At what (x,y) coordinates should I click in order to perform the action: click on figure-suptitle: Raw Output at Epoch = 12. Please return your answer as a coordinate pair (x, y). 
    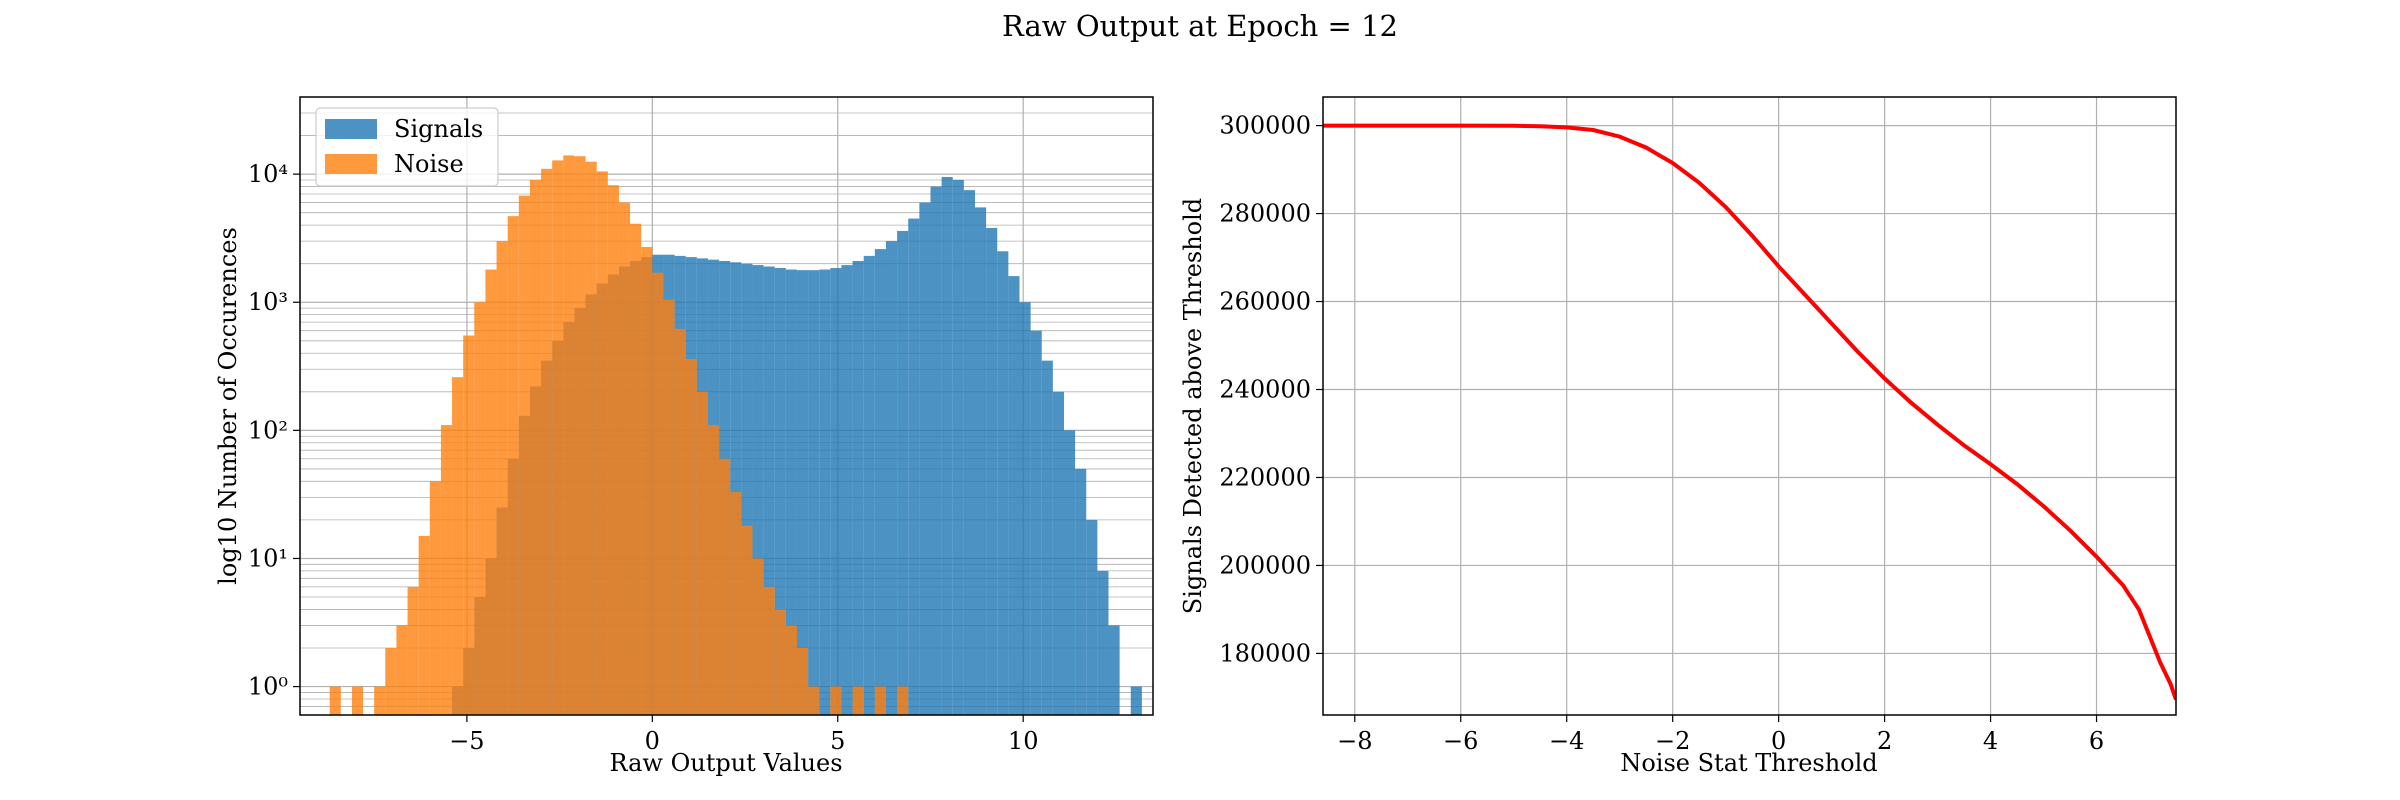
    Looking at the image, I should click on (1200, 26).